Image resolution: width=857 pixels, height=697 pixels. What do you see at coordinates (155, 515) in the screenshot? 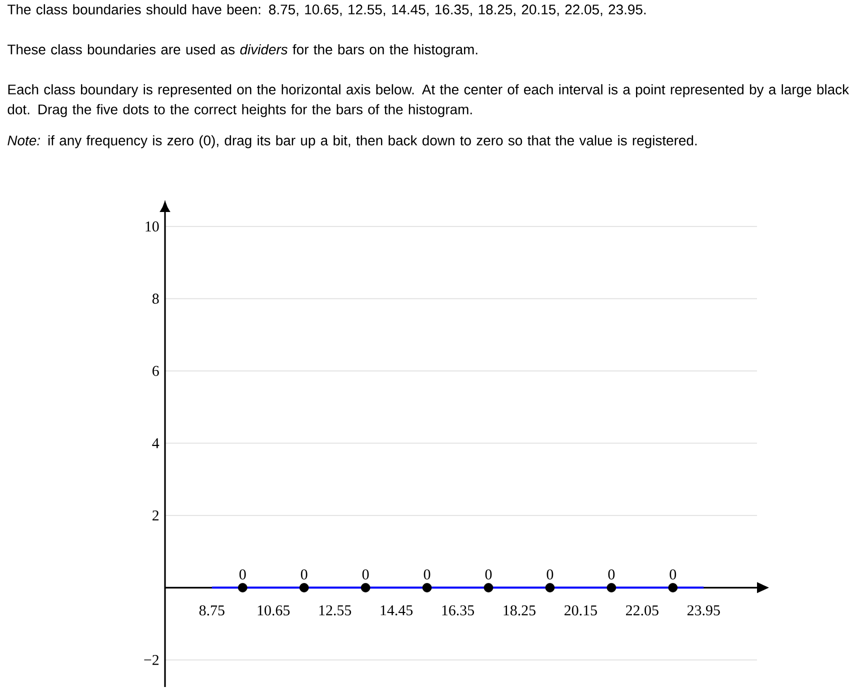
I see `y-tick-label: 2` at bounding box center [155, 515].